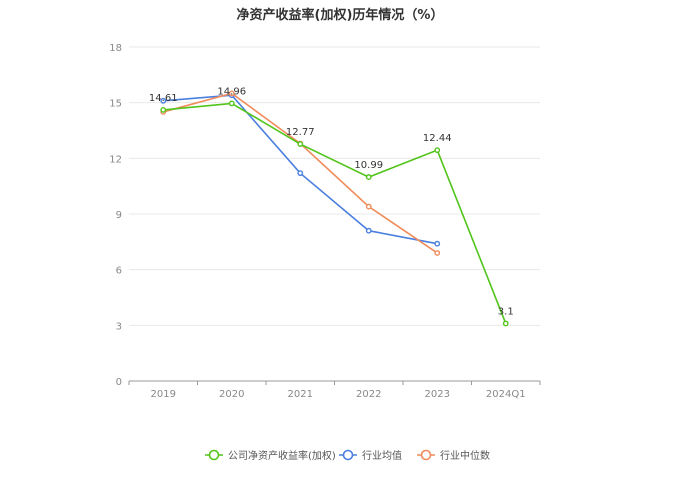  Describe the element at coordinates (282, 455) in the screenshot. I see `legend-label: 公司净资产收益率(加权)` at that location.